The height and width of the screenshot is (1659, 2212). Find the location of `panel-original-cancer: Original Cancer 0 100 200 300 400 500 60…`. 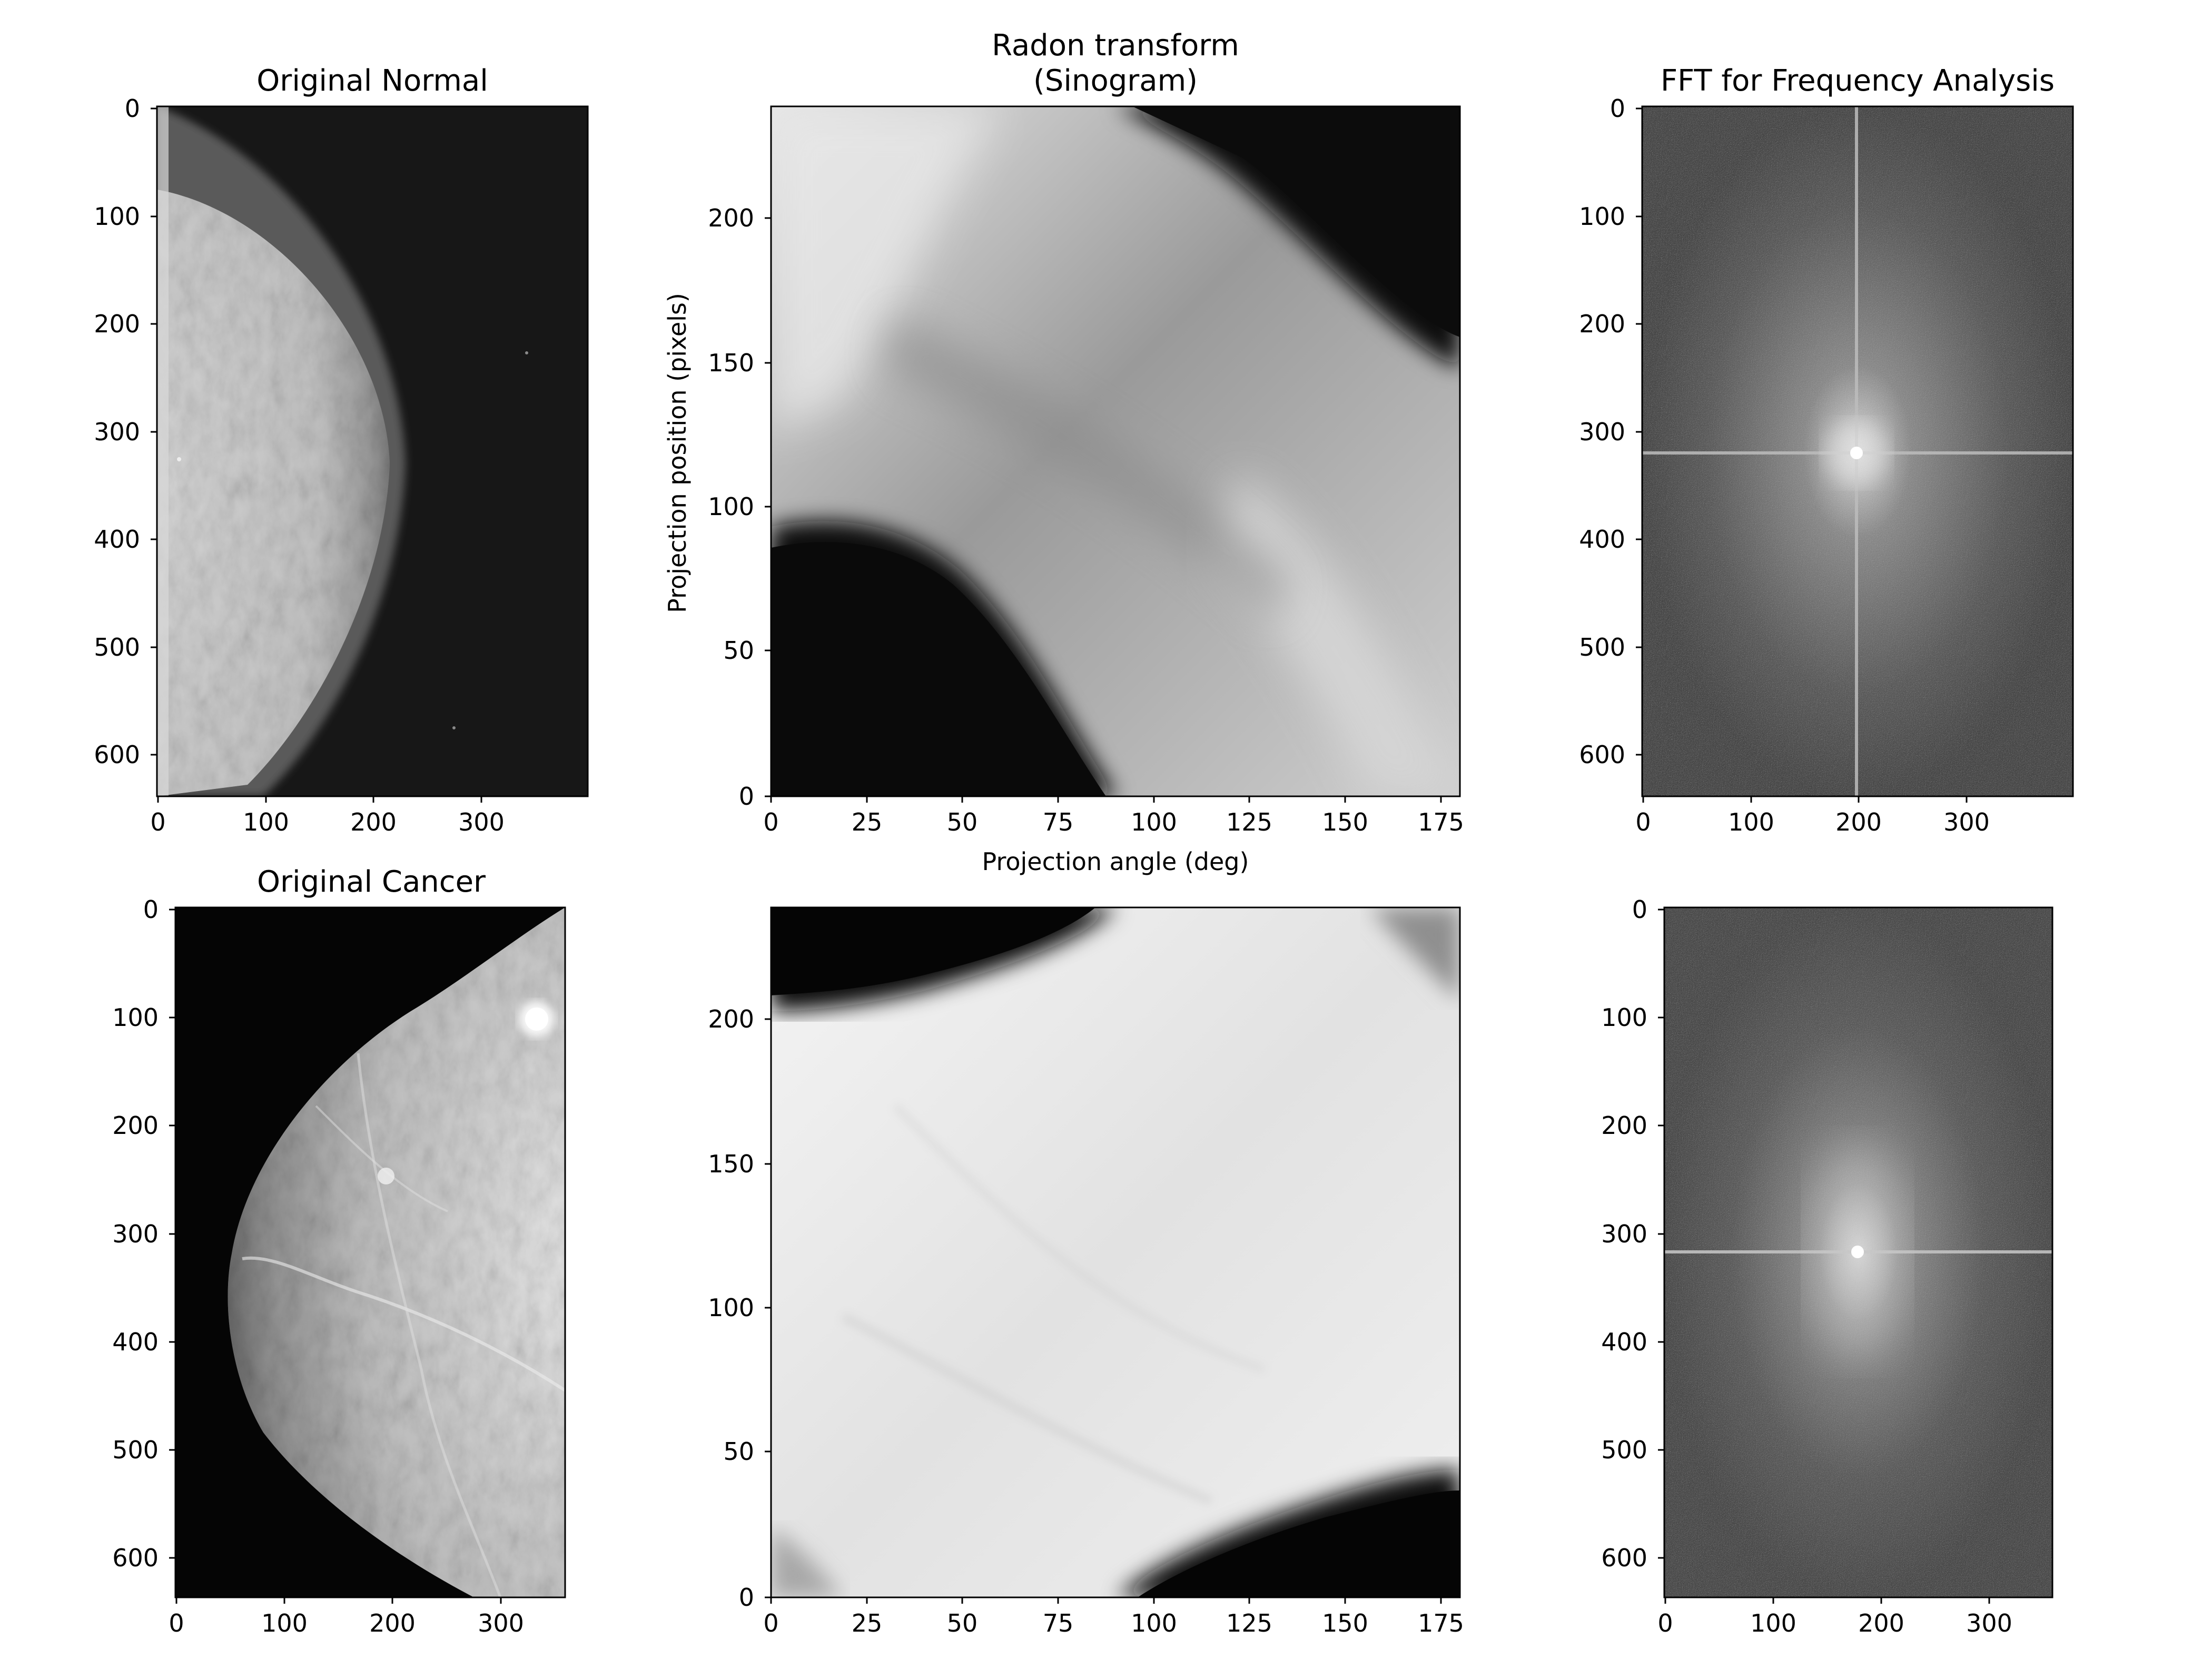

panel-original-cancer: Original Cancer 0 100 200 300 400 500 60… is located at coordinates (339, 1251).